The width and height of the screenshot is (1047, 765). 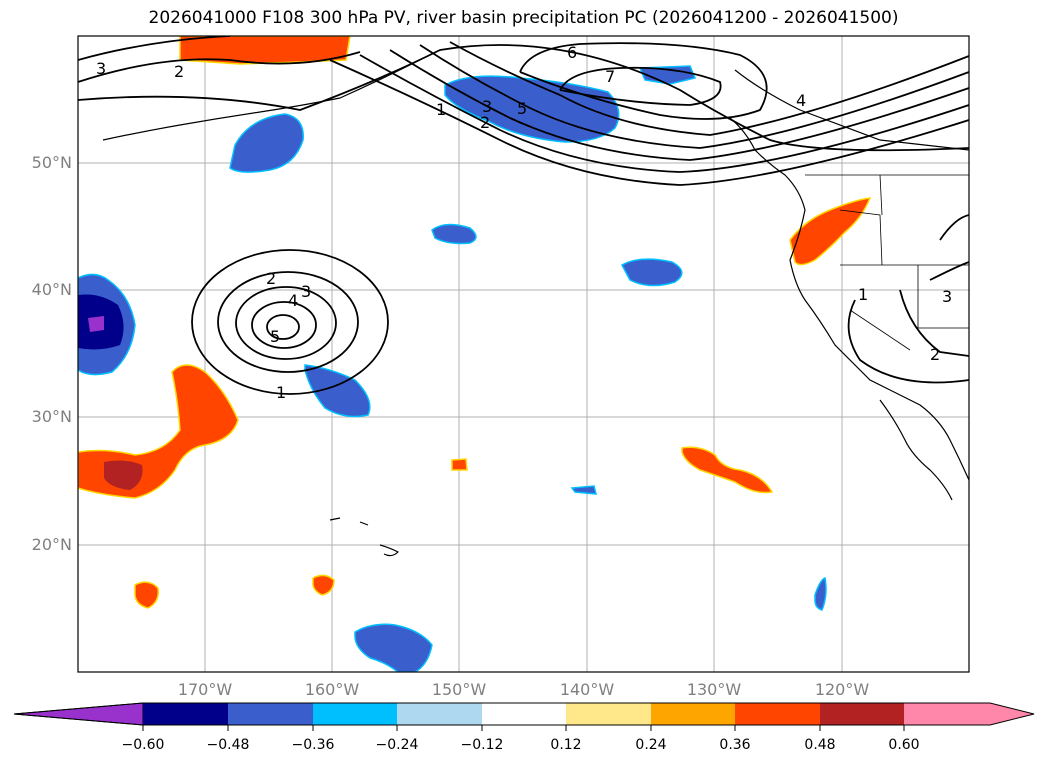 I want to click on lon-label: 150°W, so click(x=459, y=689).